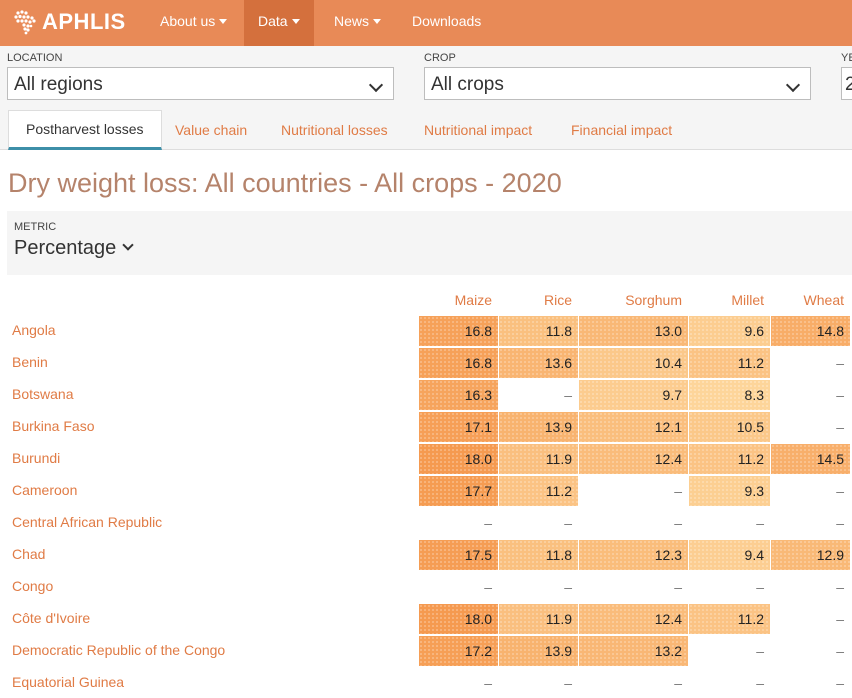 Image resolution: width=852 pixels, height=698 pixels. Describe the element at coordinates (273, 21) in the screenshot. I see `nav-data-label: Data` at that location.